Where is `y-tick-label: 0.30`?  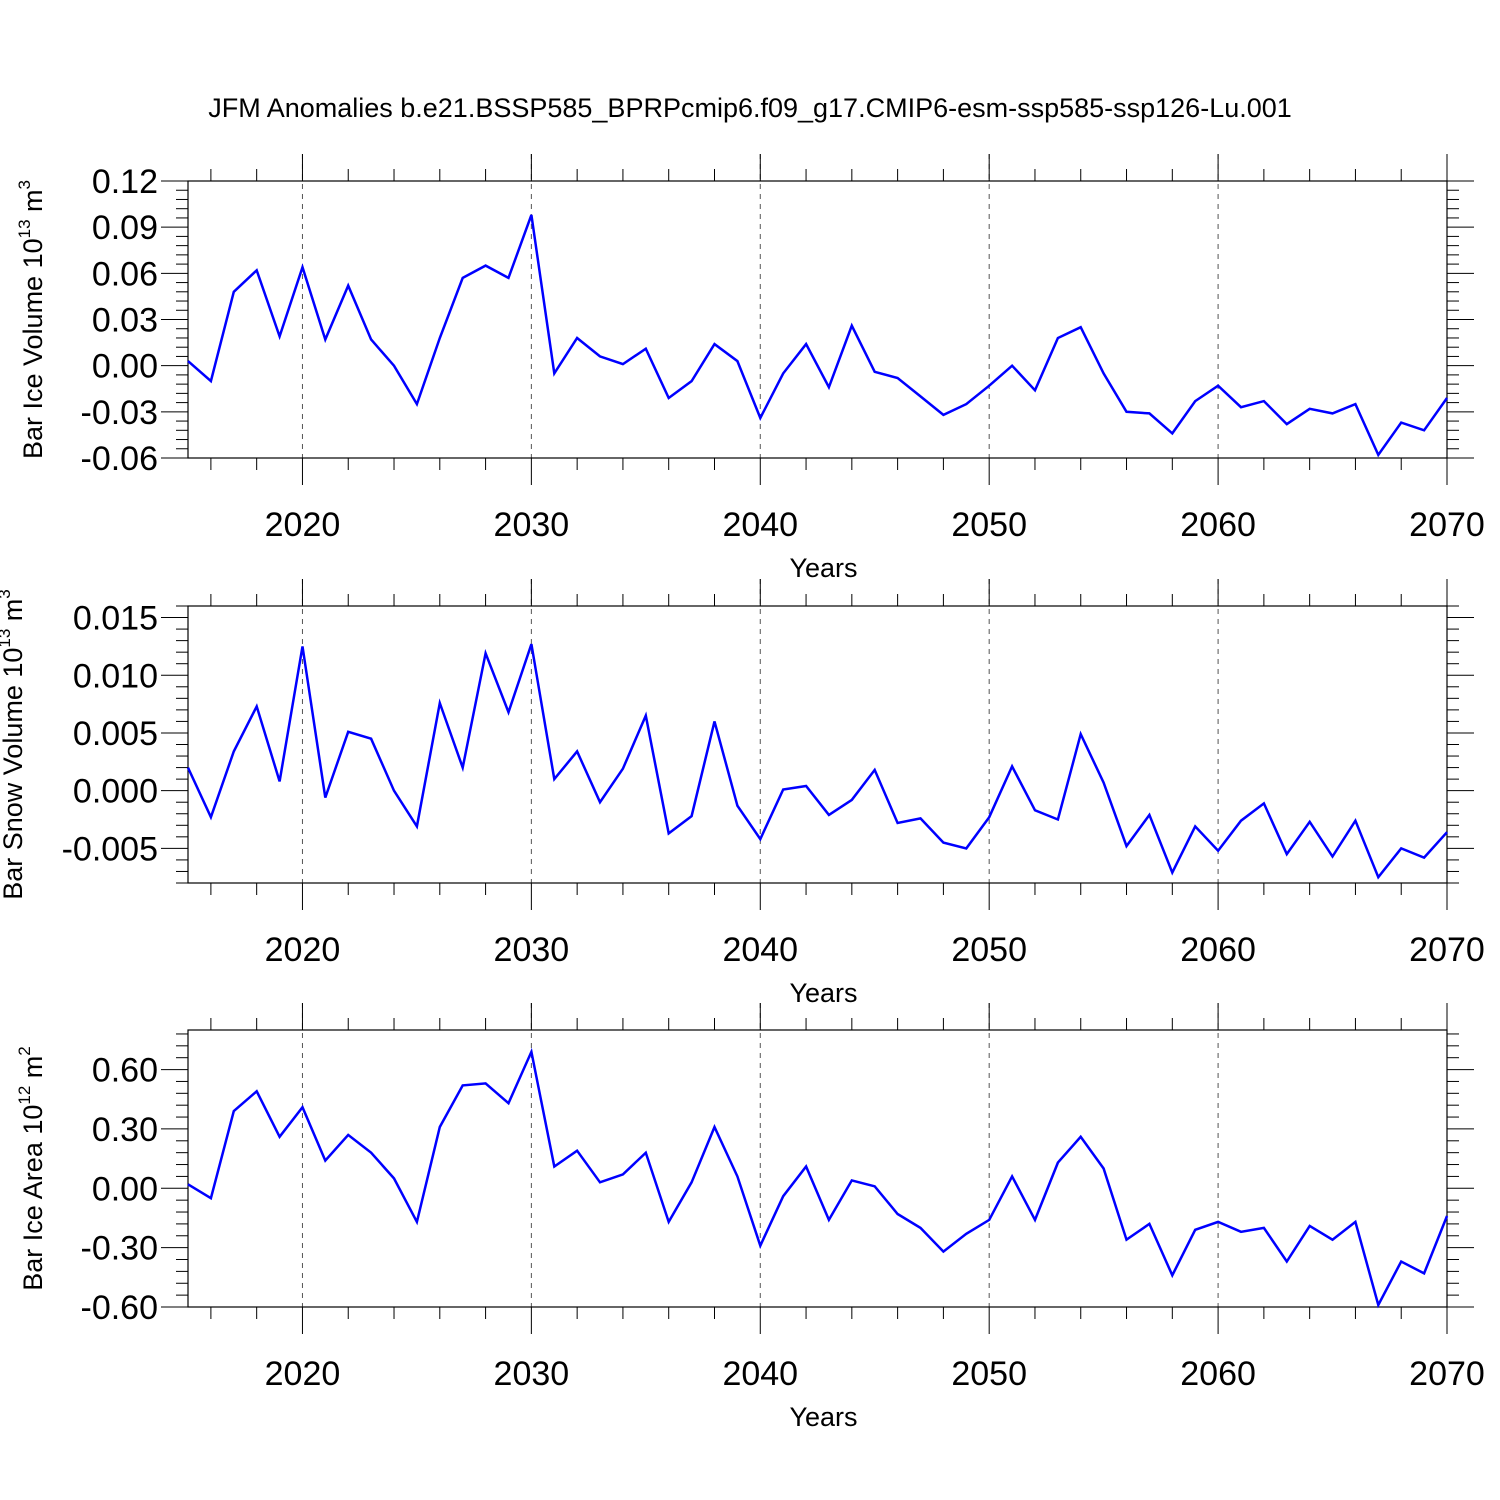
y-tick-label: 0.30 is located at coordinates (125, 1130).